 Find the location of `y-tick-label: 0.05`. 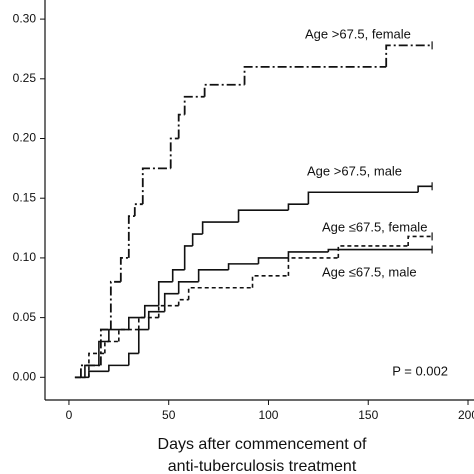

y-tick-label: 0.05 is located at coordinates (25, 317).